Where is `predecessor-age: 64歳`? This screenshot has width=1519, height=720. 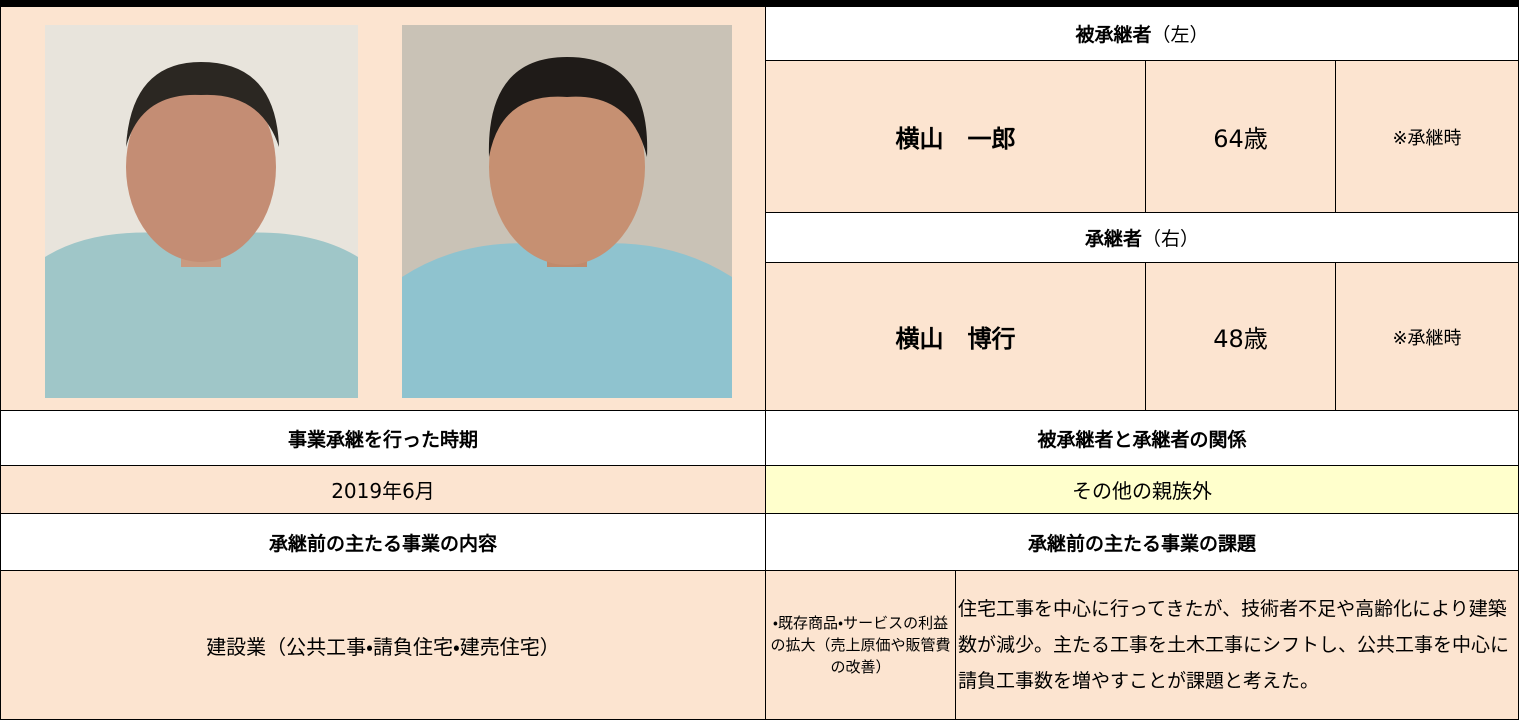
predecessor-age: 64歳 is located at coordinates (1240, 136).